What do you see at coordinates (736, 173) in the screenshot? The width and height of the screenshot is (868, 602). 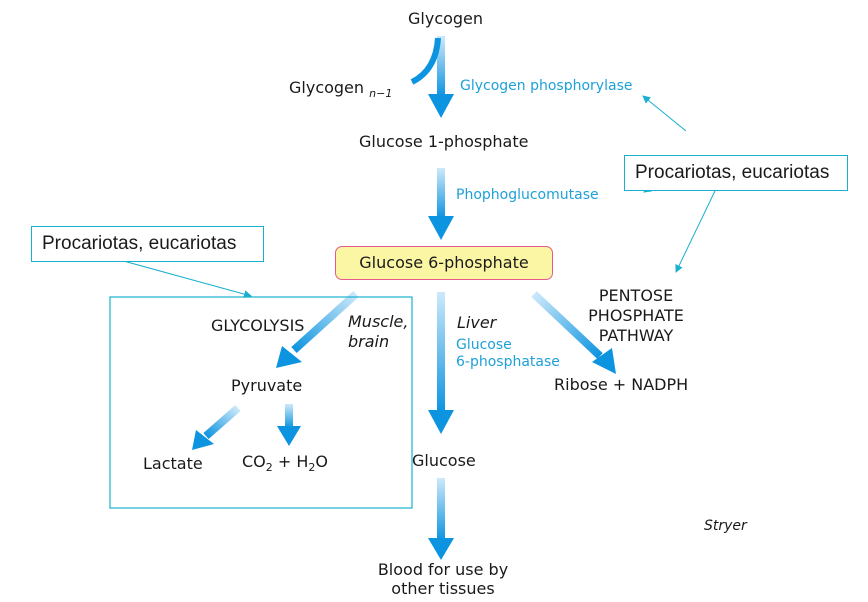 I see `callout-procariotas-right: Procariotas, eucariotas` at bounding box center [736, 173].